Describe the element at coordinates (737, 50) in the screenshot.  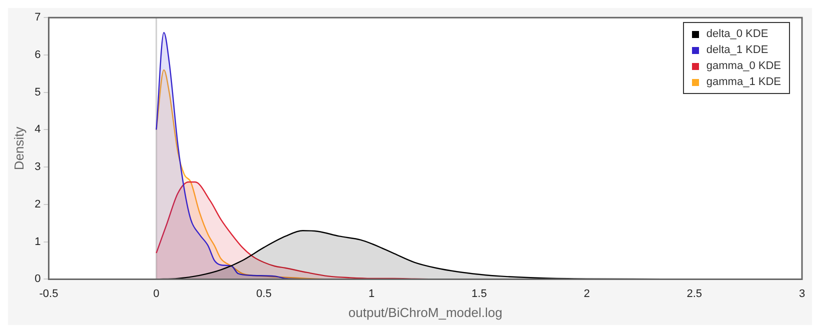
I see `legend-label: delta_1 KDE` at that location.